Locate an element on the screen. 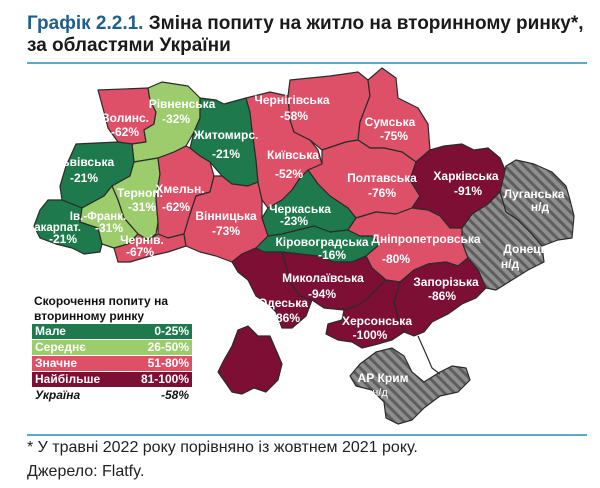  legend-label: Значне is located at coordinates (56, 363).